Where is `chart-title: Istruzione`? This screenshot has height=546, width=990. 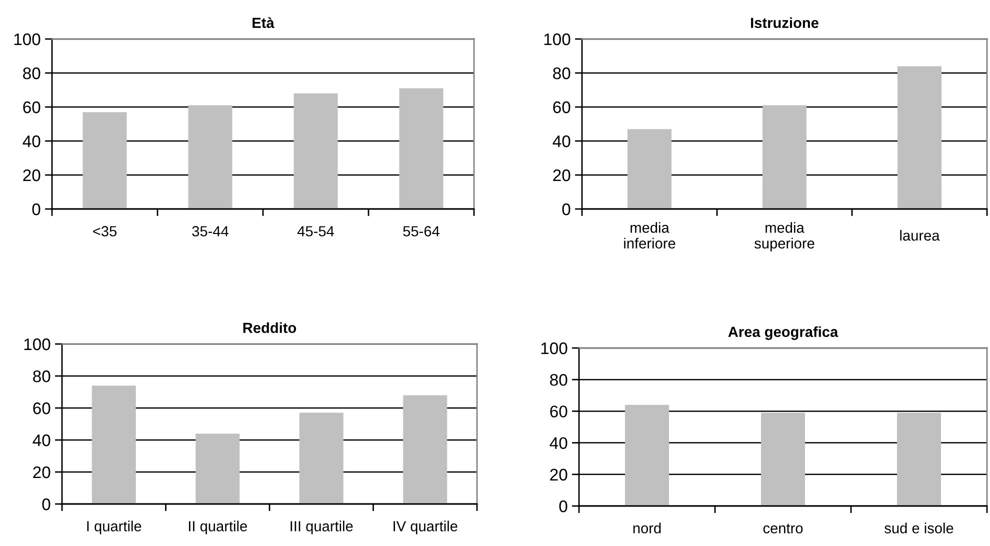 chart-title: Istruzione is located at coordinates (784, 22).